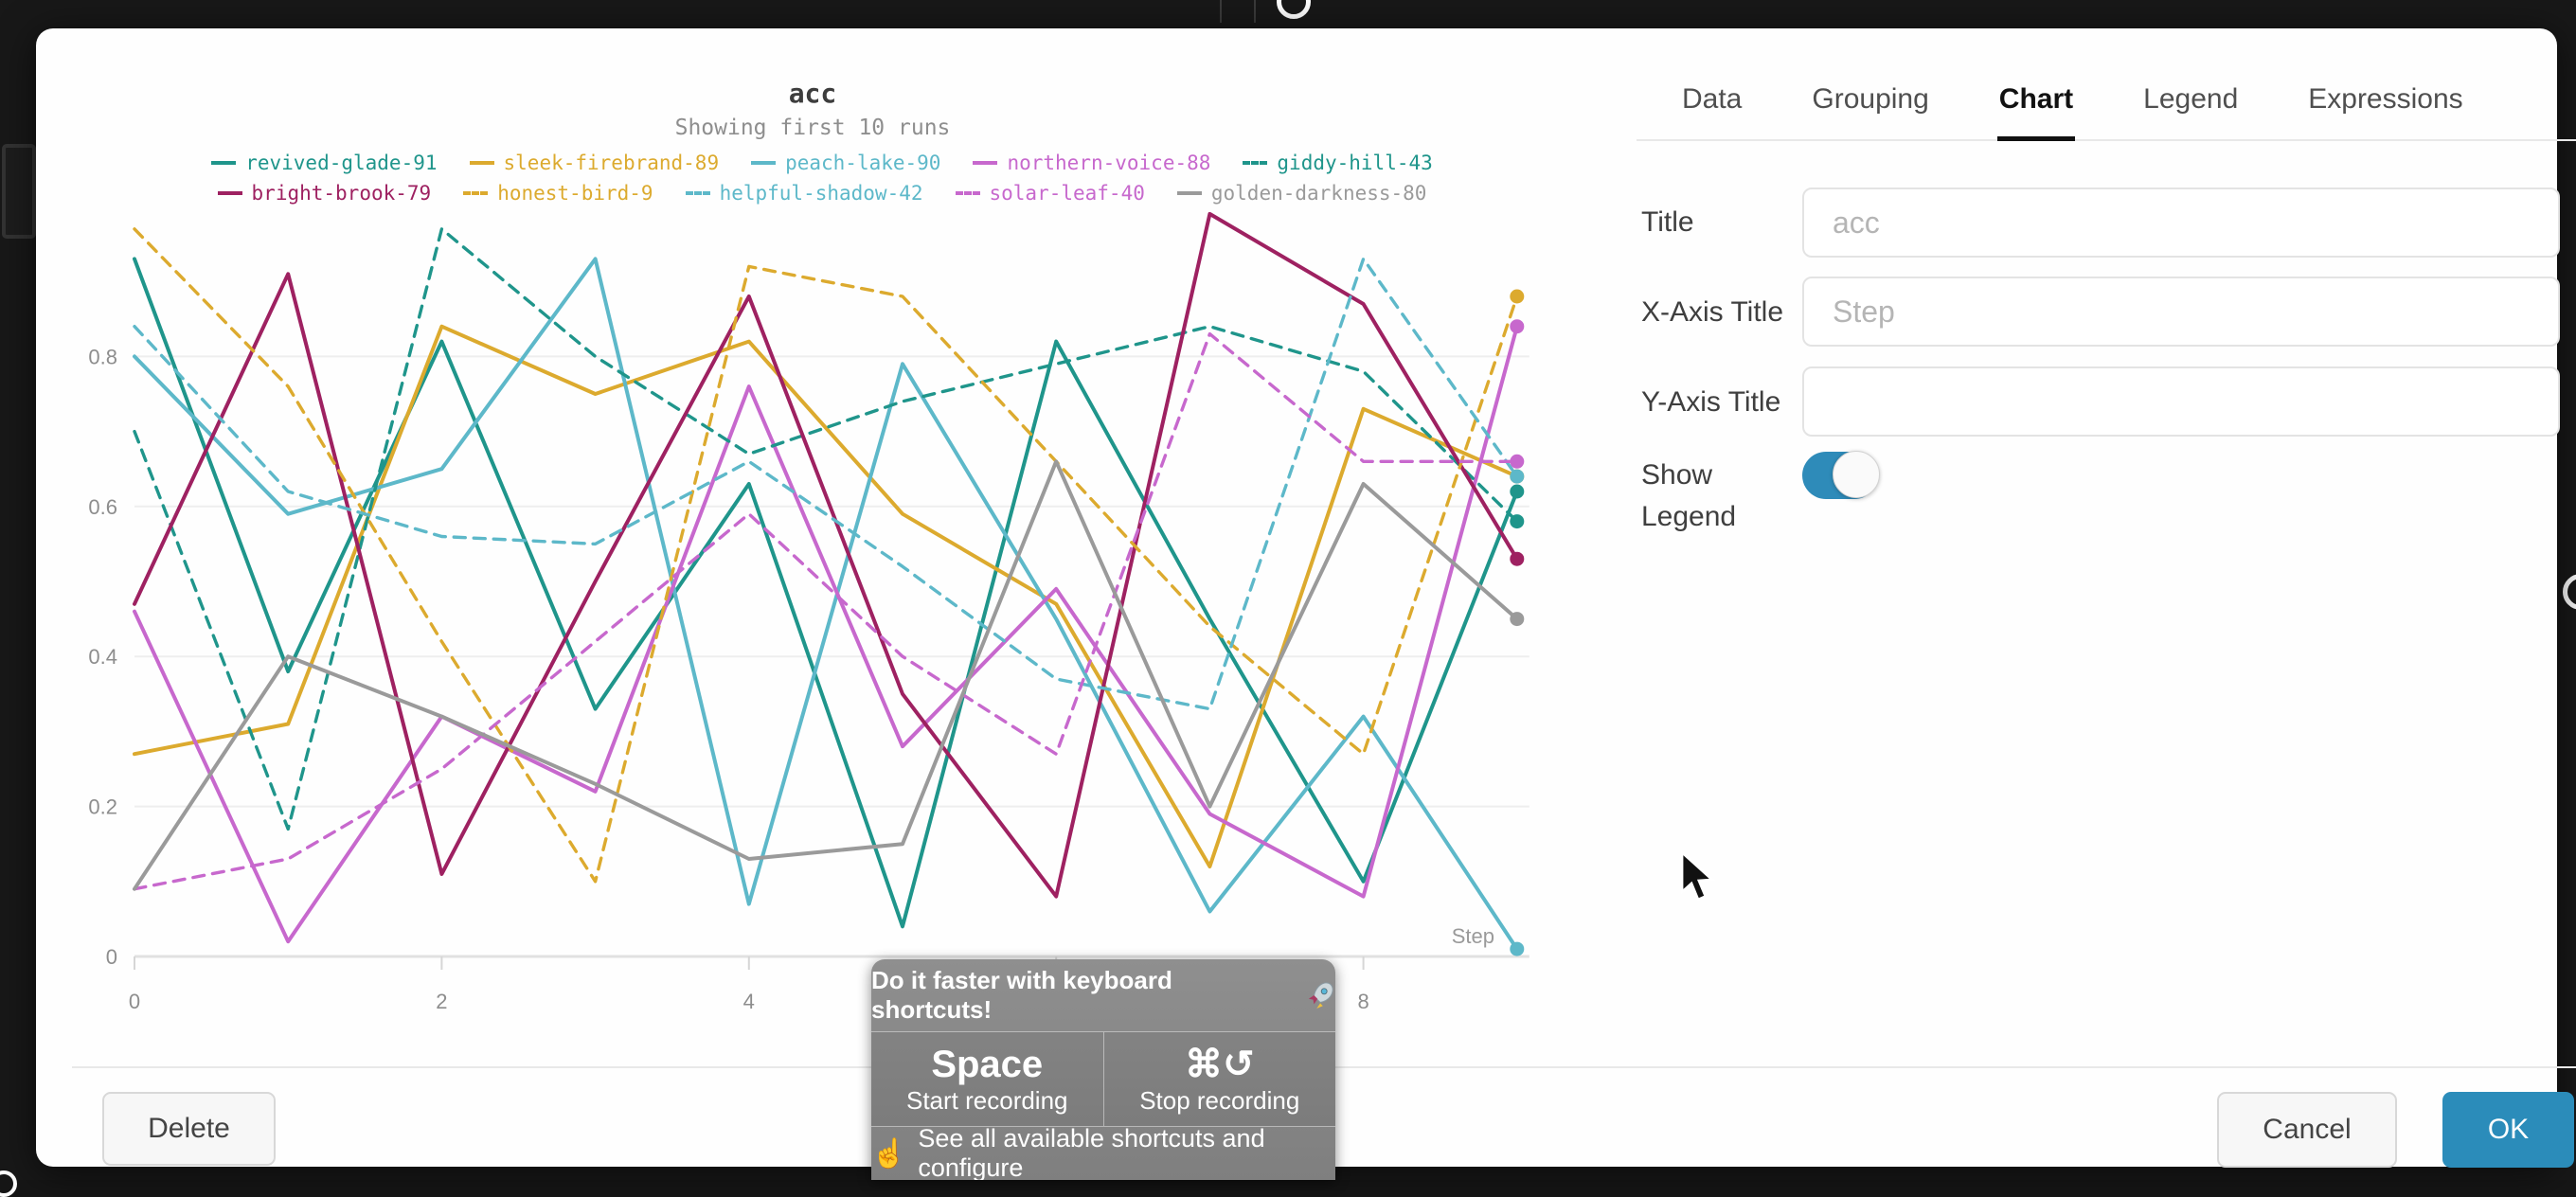 The width and height of the screenshot is (2576, 1197). I want to click on cancel-button: Cancel, so click(2307, 1130).